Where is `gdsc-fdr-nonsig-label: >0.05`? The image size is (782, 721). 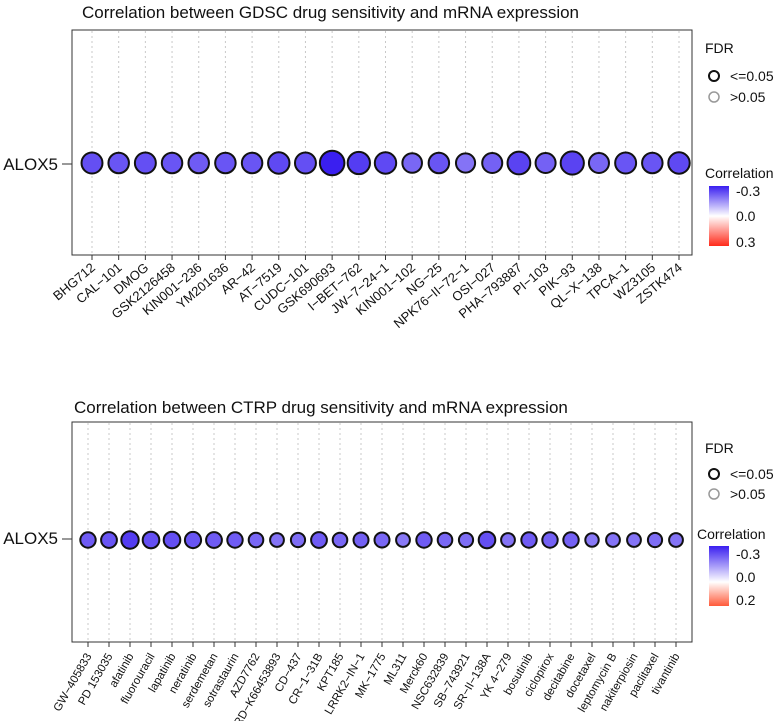 gdsc-fdr-nonsig-label: >0.05 is located at coordinates (748, 97).